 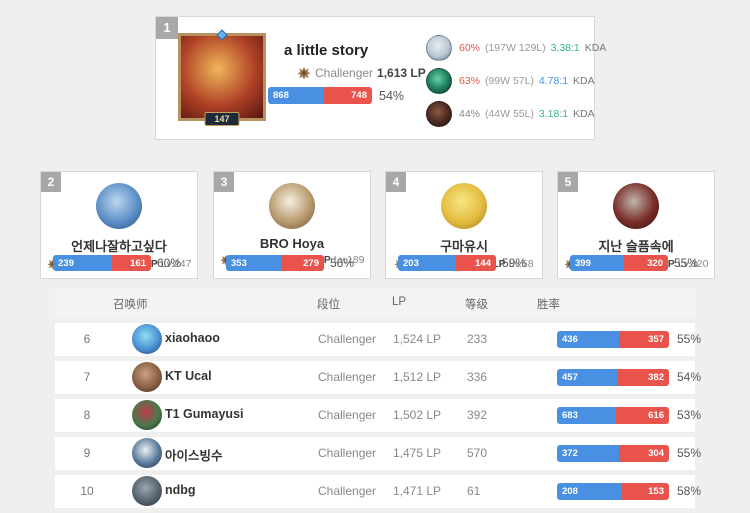 I want to click on winloss-bar-row: 436 357, so click(x=613, y=339).